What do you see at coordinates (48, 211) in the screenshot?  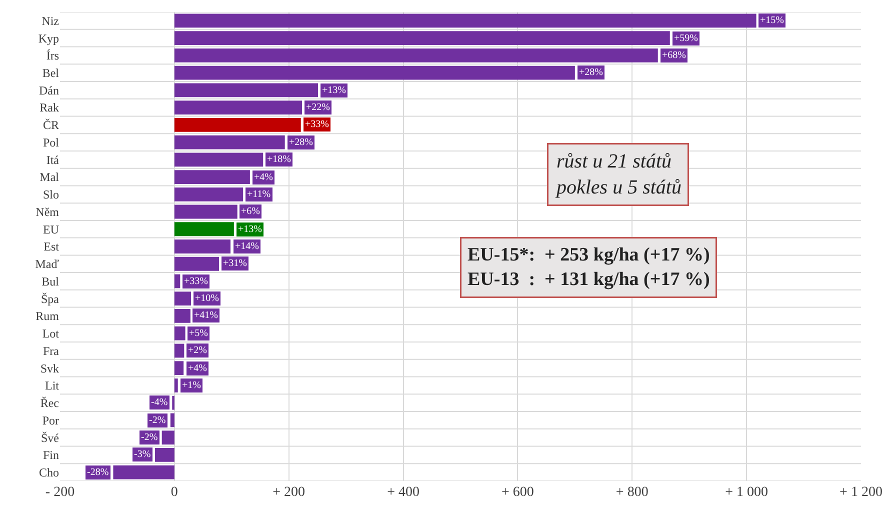 I see `y-tick-label: Něm` at bounding box center [48, 211].